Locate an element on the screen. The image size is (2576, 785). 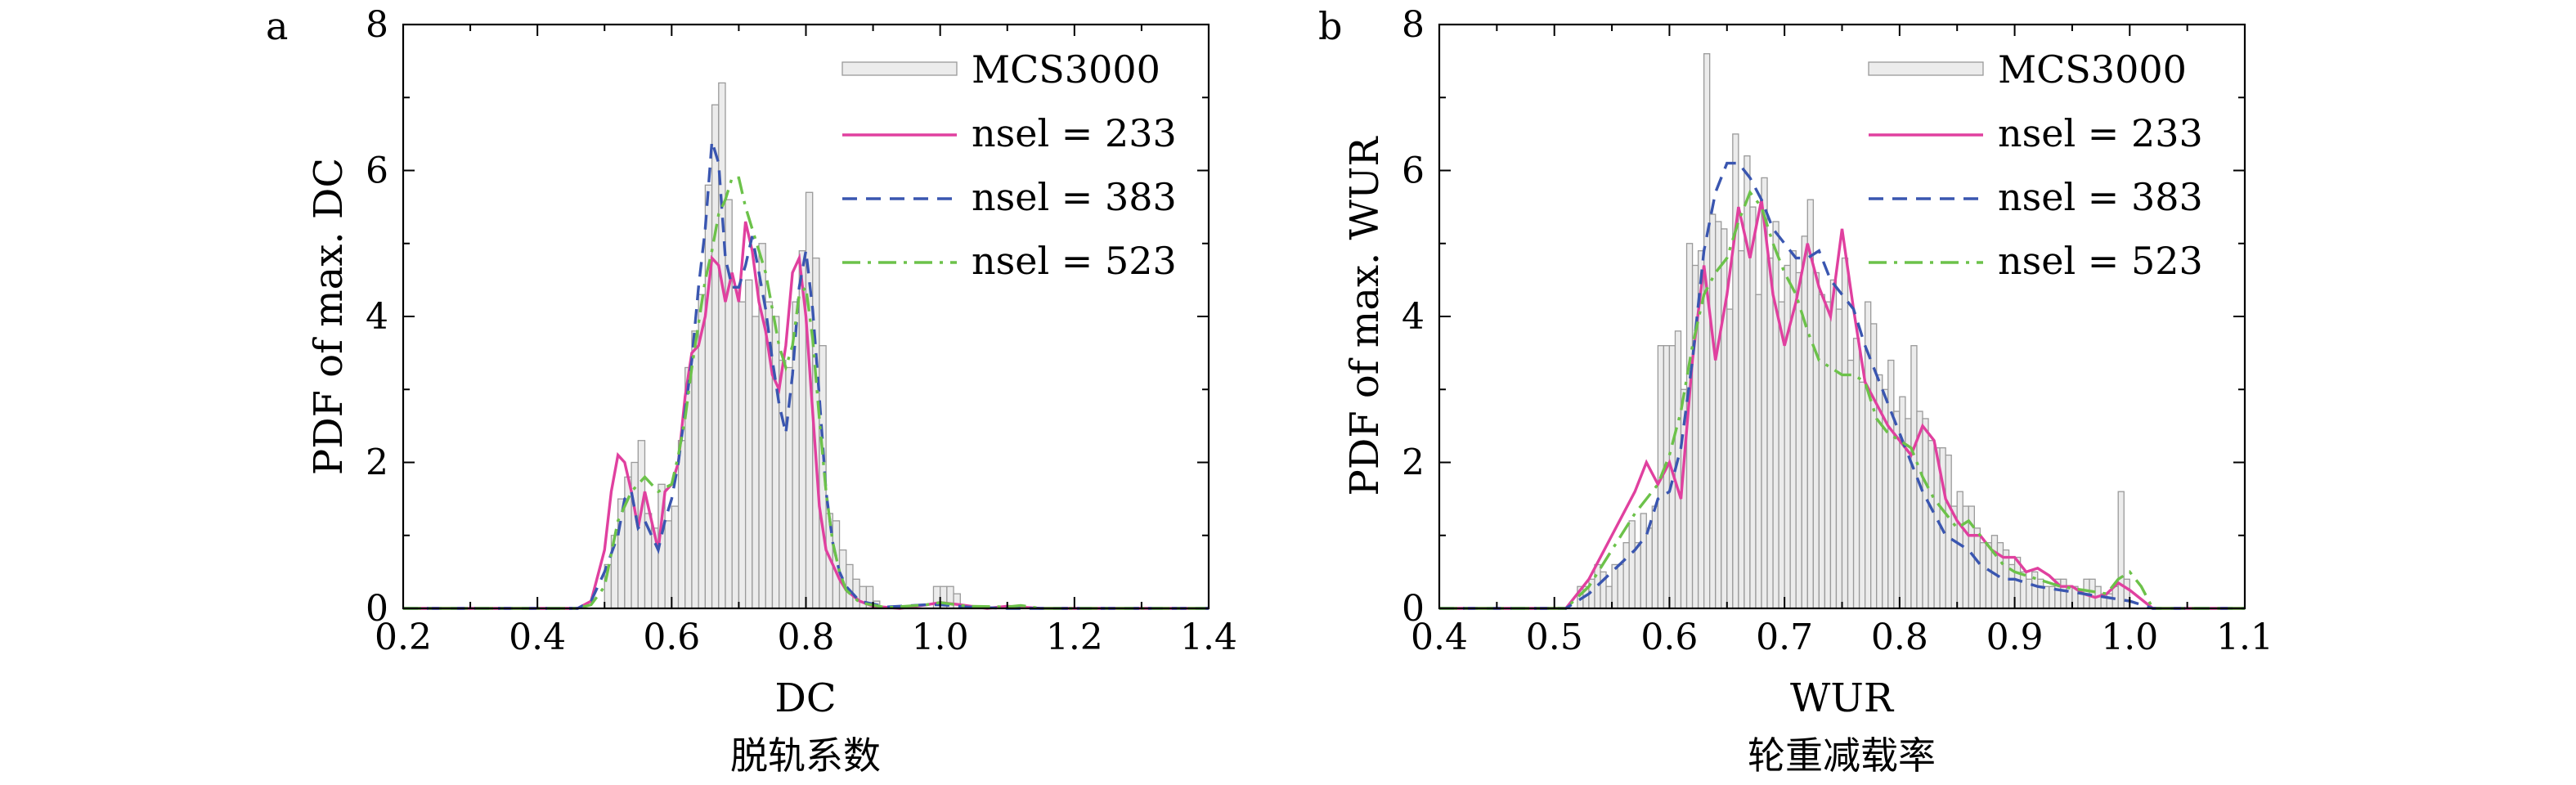
y-axis-title: PDF of max. DC is located at coordinates (329, 316).